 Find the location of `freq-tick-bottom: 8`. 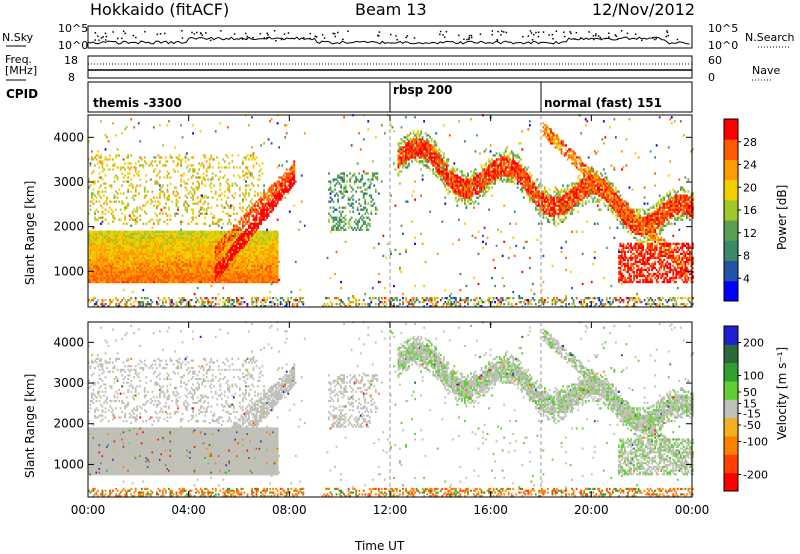

freq-tick-bottom: 8 is located at coordinates (71, 77).